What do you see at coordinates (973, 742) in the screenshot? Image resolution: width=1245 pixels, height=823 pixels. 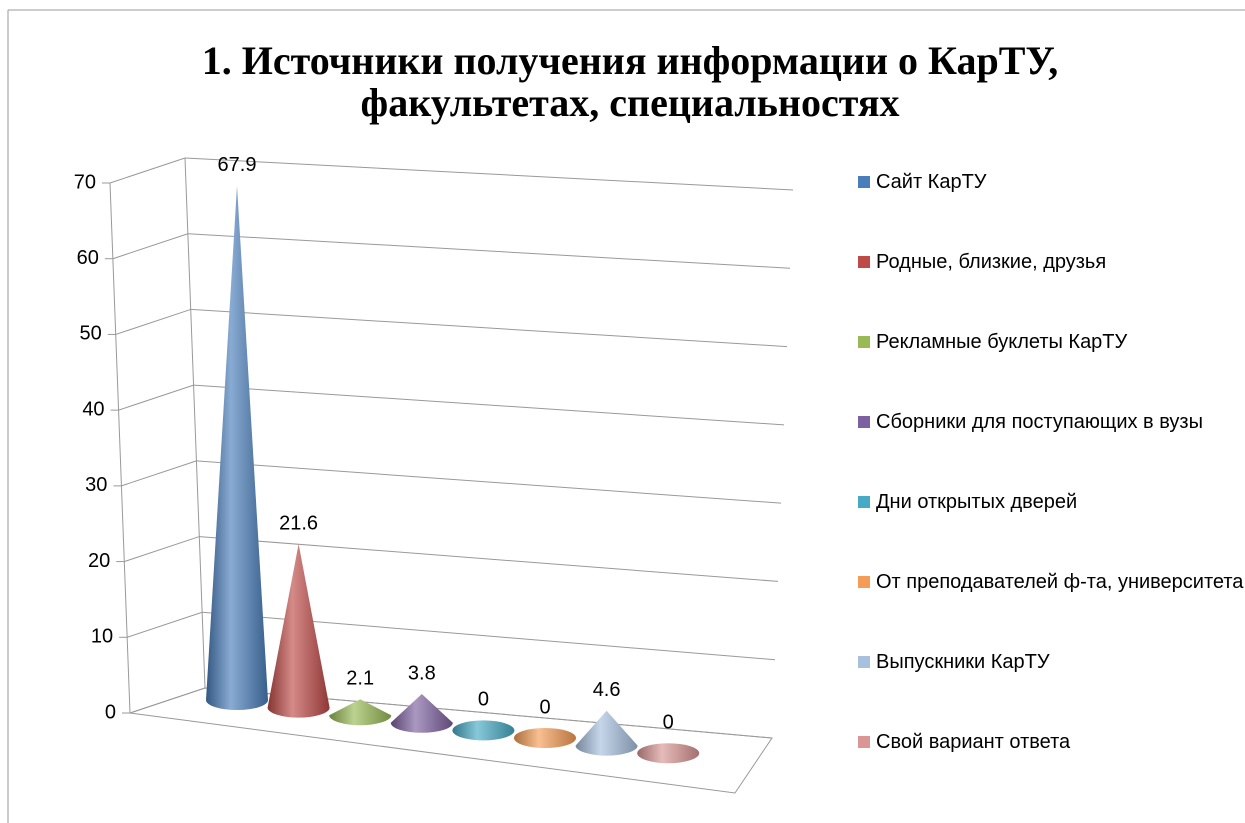 I see `legend-label: Свой вариант ответа` at bounding box center [973, 742].